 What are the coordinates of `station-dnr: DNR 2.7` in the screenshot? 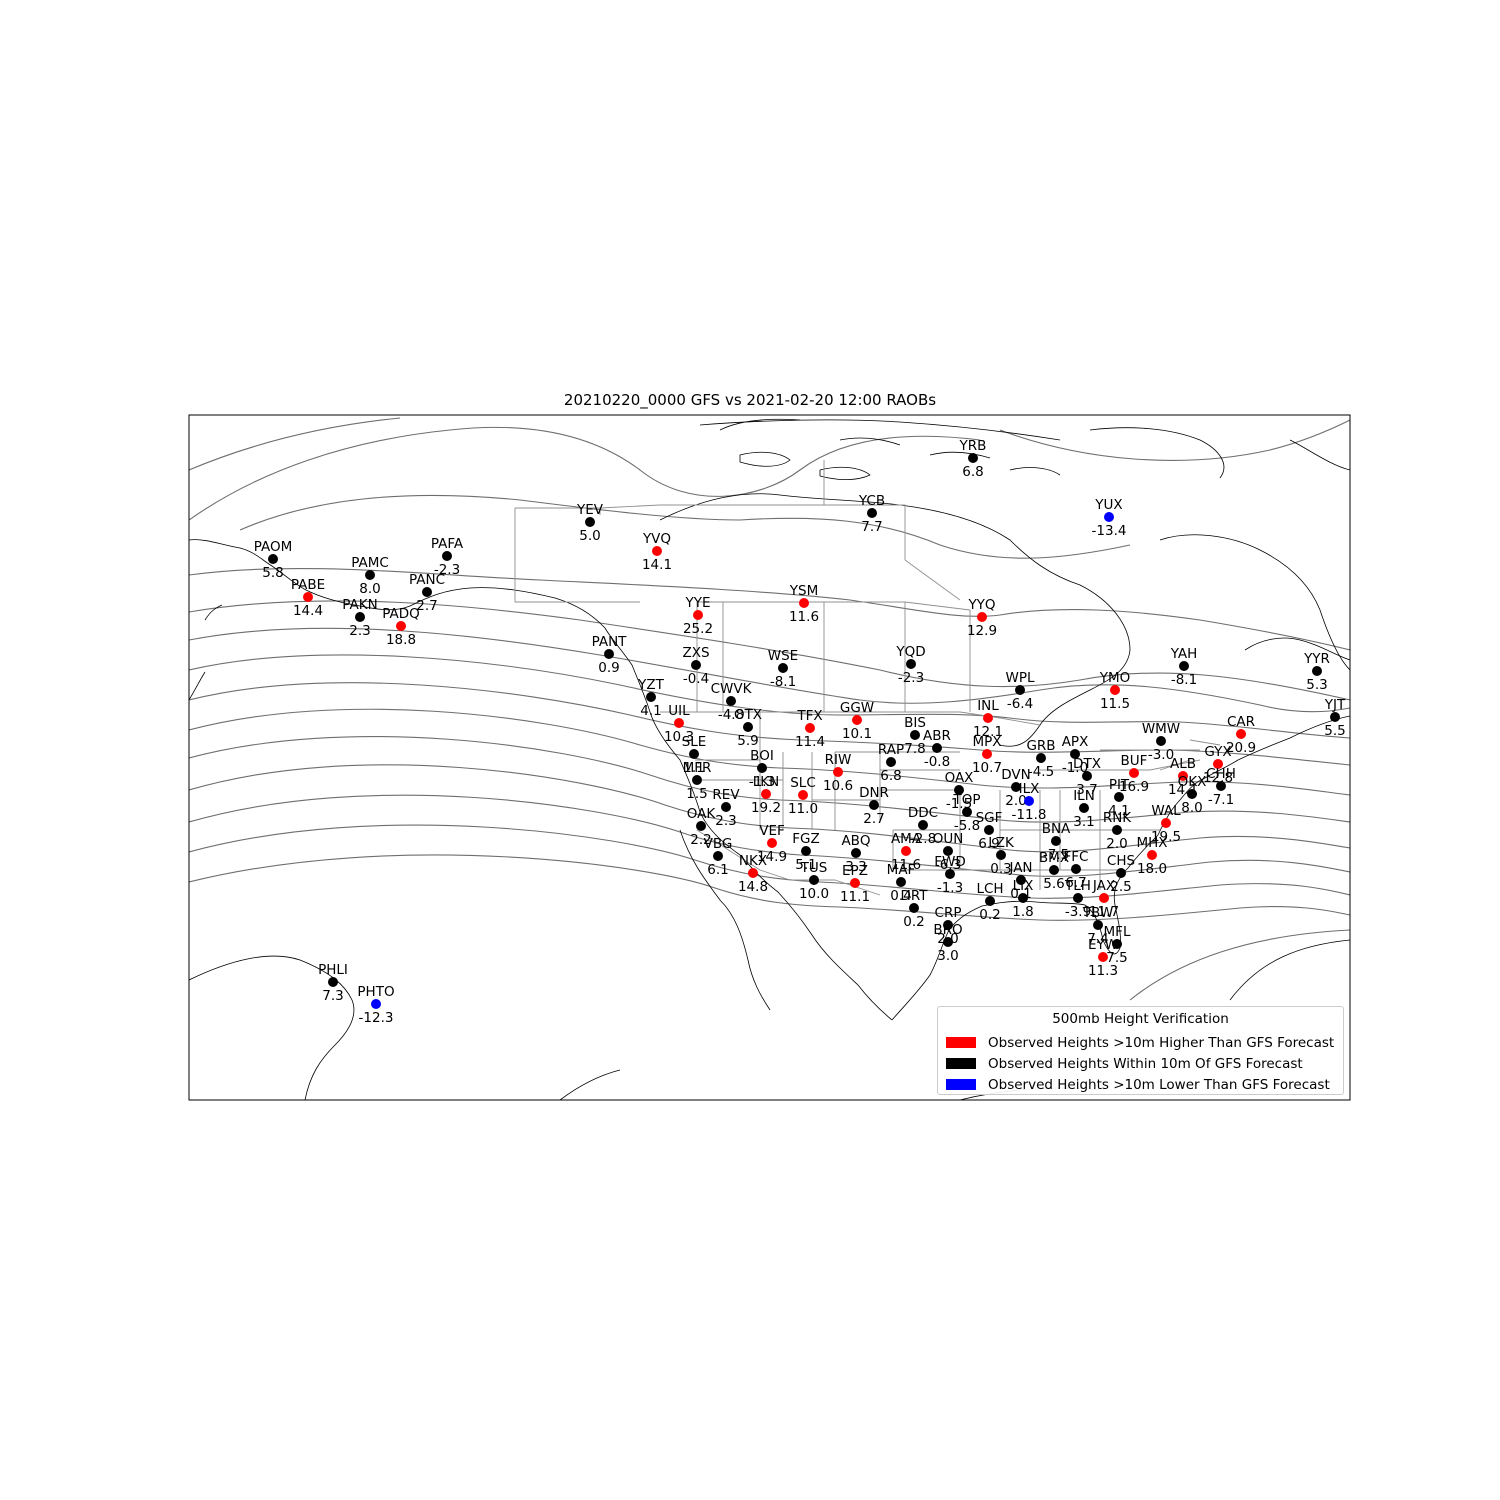 It's located at (874, 806).